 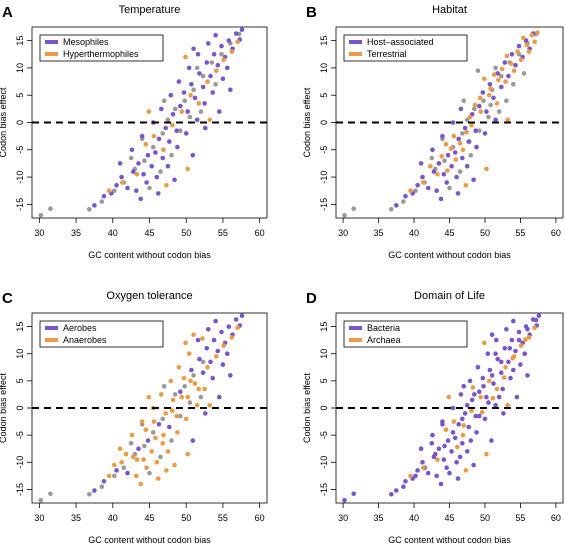 I want to click on panel-title: Oxygen tolerance, so click(x=149, y=296).